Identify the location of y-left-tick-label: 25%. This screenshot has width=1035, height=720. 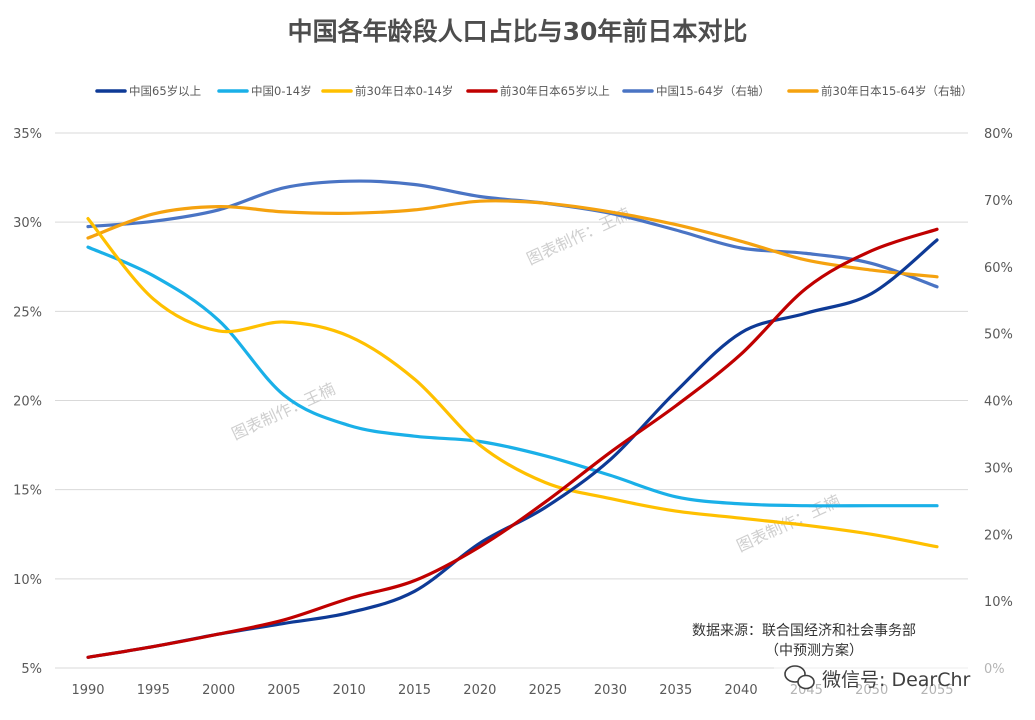
(27, 312).